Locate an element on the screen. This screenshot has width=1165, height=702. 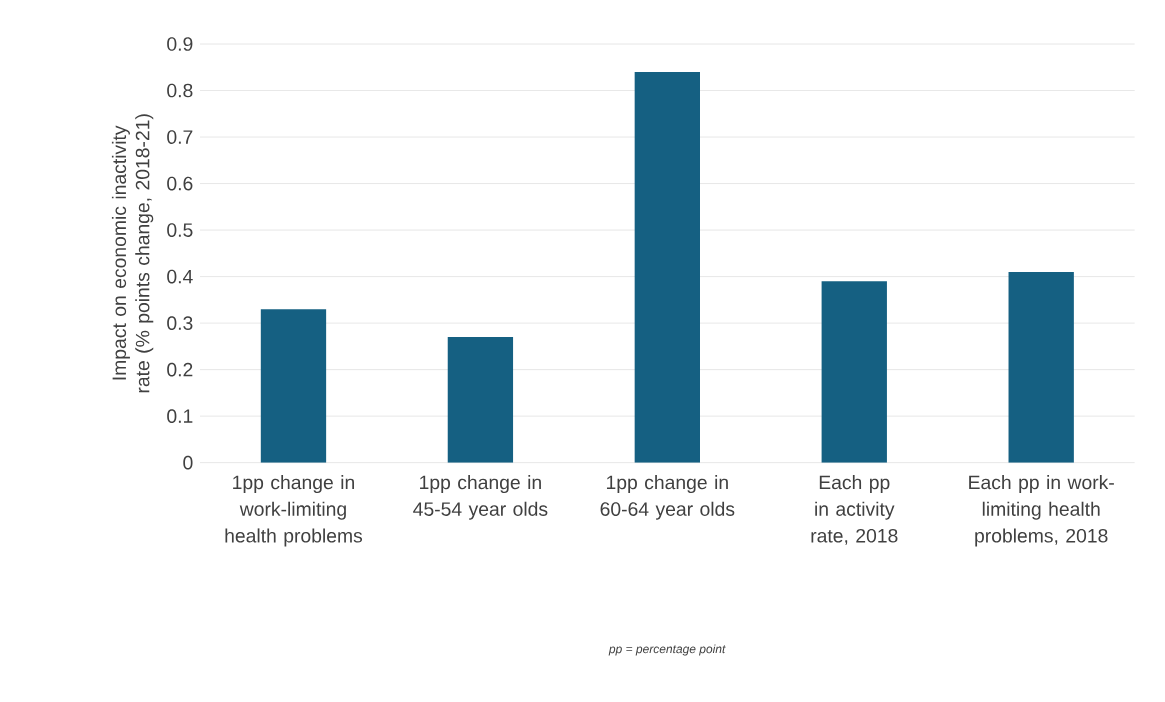
y-tick-label: 0.1 is located at coordinates (180, 416).